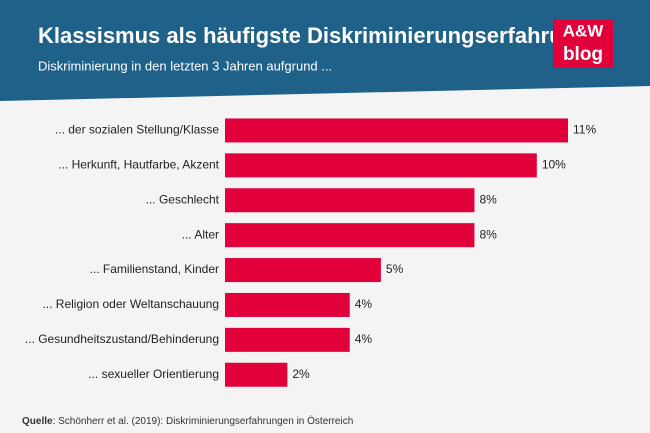  Describe the element at coordinates (301, 374) in the screenshot. I see `value-label: 2%` at that location.